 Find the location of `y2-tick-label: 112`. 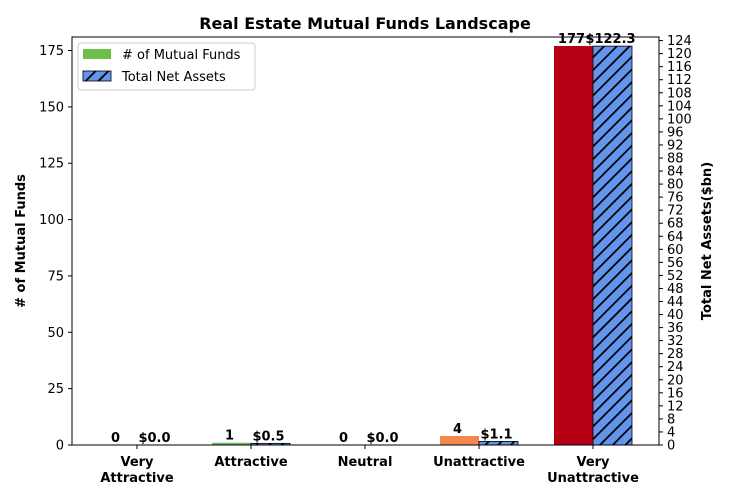

y2-tick-label: 112 is located at coordinates (679, 80).